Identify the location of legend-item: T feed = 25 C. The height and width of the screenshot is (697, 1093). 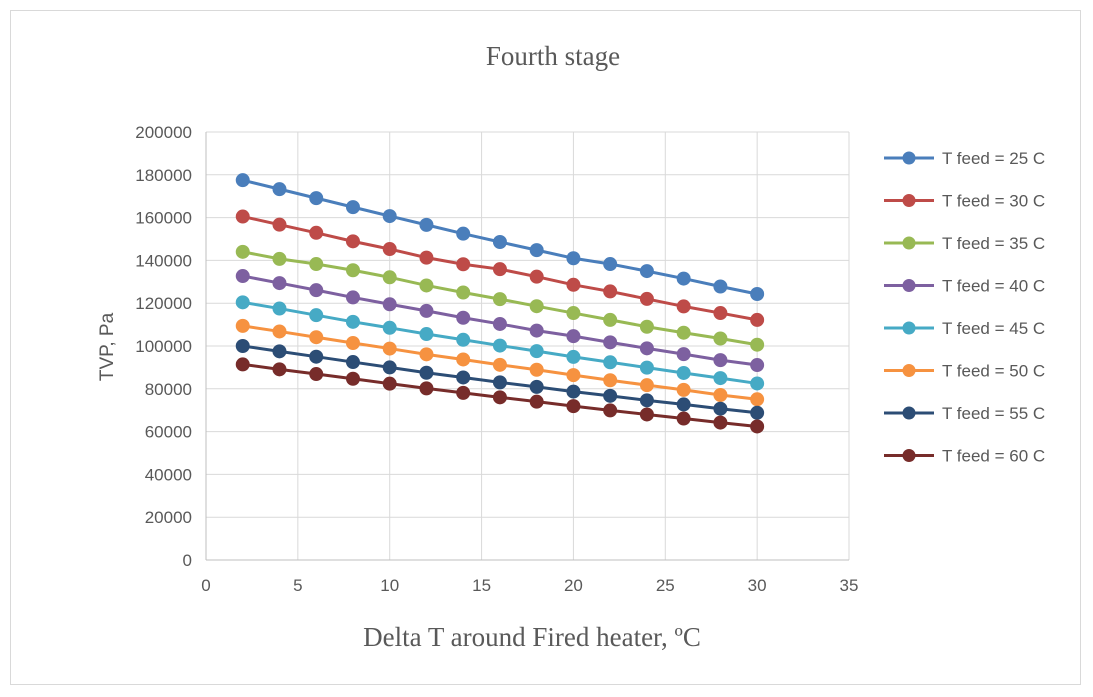
(964, 158).